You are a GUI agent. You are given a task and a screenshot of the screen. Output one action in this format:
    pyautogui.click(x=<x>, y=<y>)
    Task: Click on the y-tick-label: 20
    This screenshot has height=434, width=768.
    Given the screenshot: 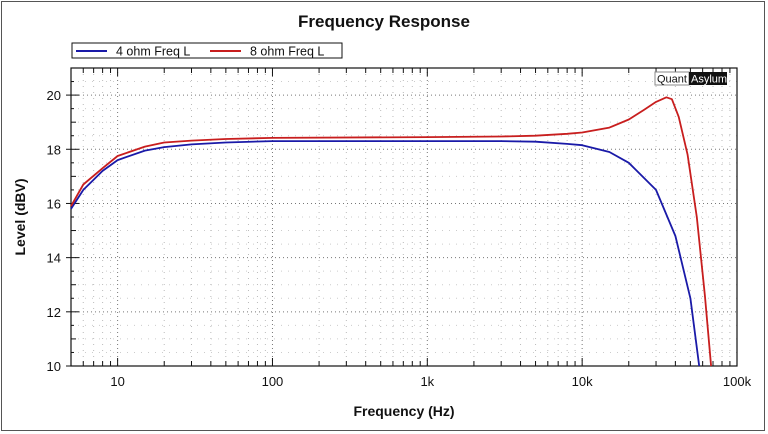 What is the action you would take?
    pyautogui.click(x=54, y=95)
    